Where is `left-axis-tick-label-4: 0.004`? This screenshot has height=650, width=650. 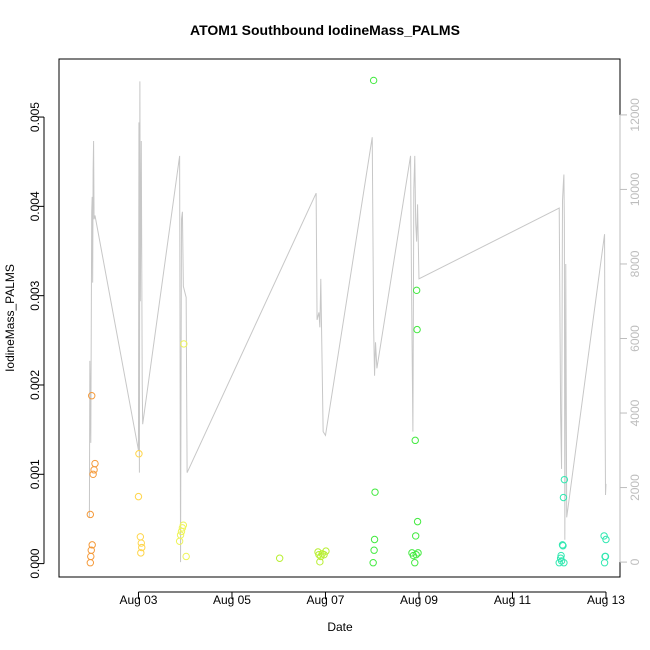
left-axis-tick-label-4: 0.004 is located at coordinates (35, 206).